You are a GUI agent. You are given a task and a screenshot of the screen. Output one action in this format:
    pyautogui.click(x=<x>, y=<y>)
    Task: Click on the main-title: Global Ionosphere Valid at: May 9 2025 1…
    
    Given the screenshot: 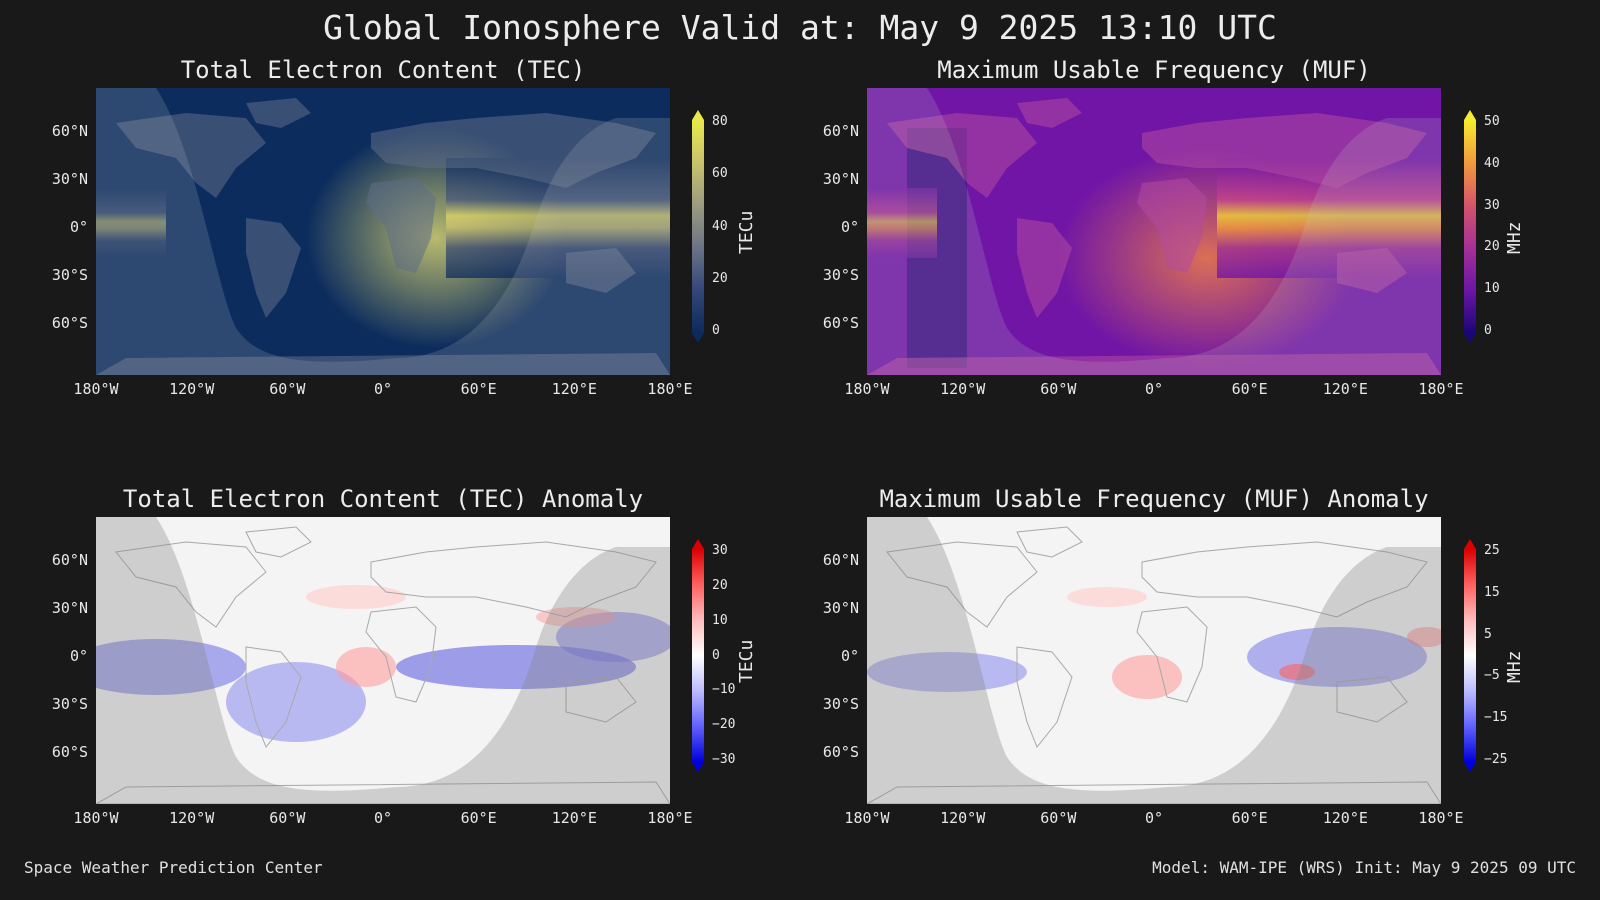 What is the action you would take?
    pyautogui.click(x=800, y=27)
    